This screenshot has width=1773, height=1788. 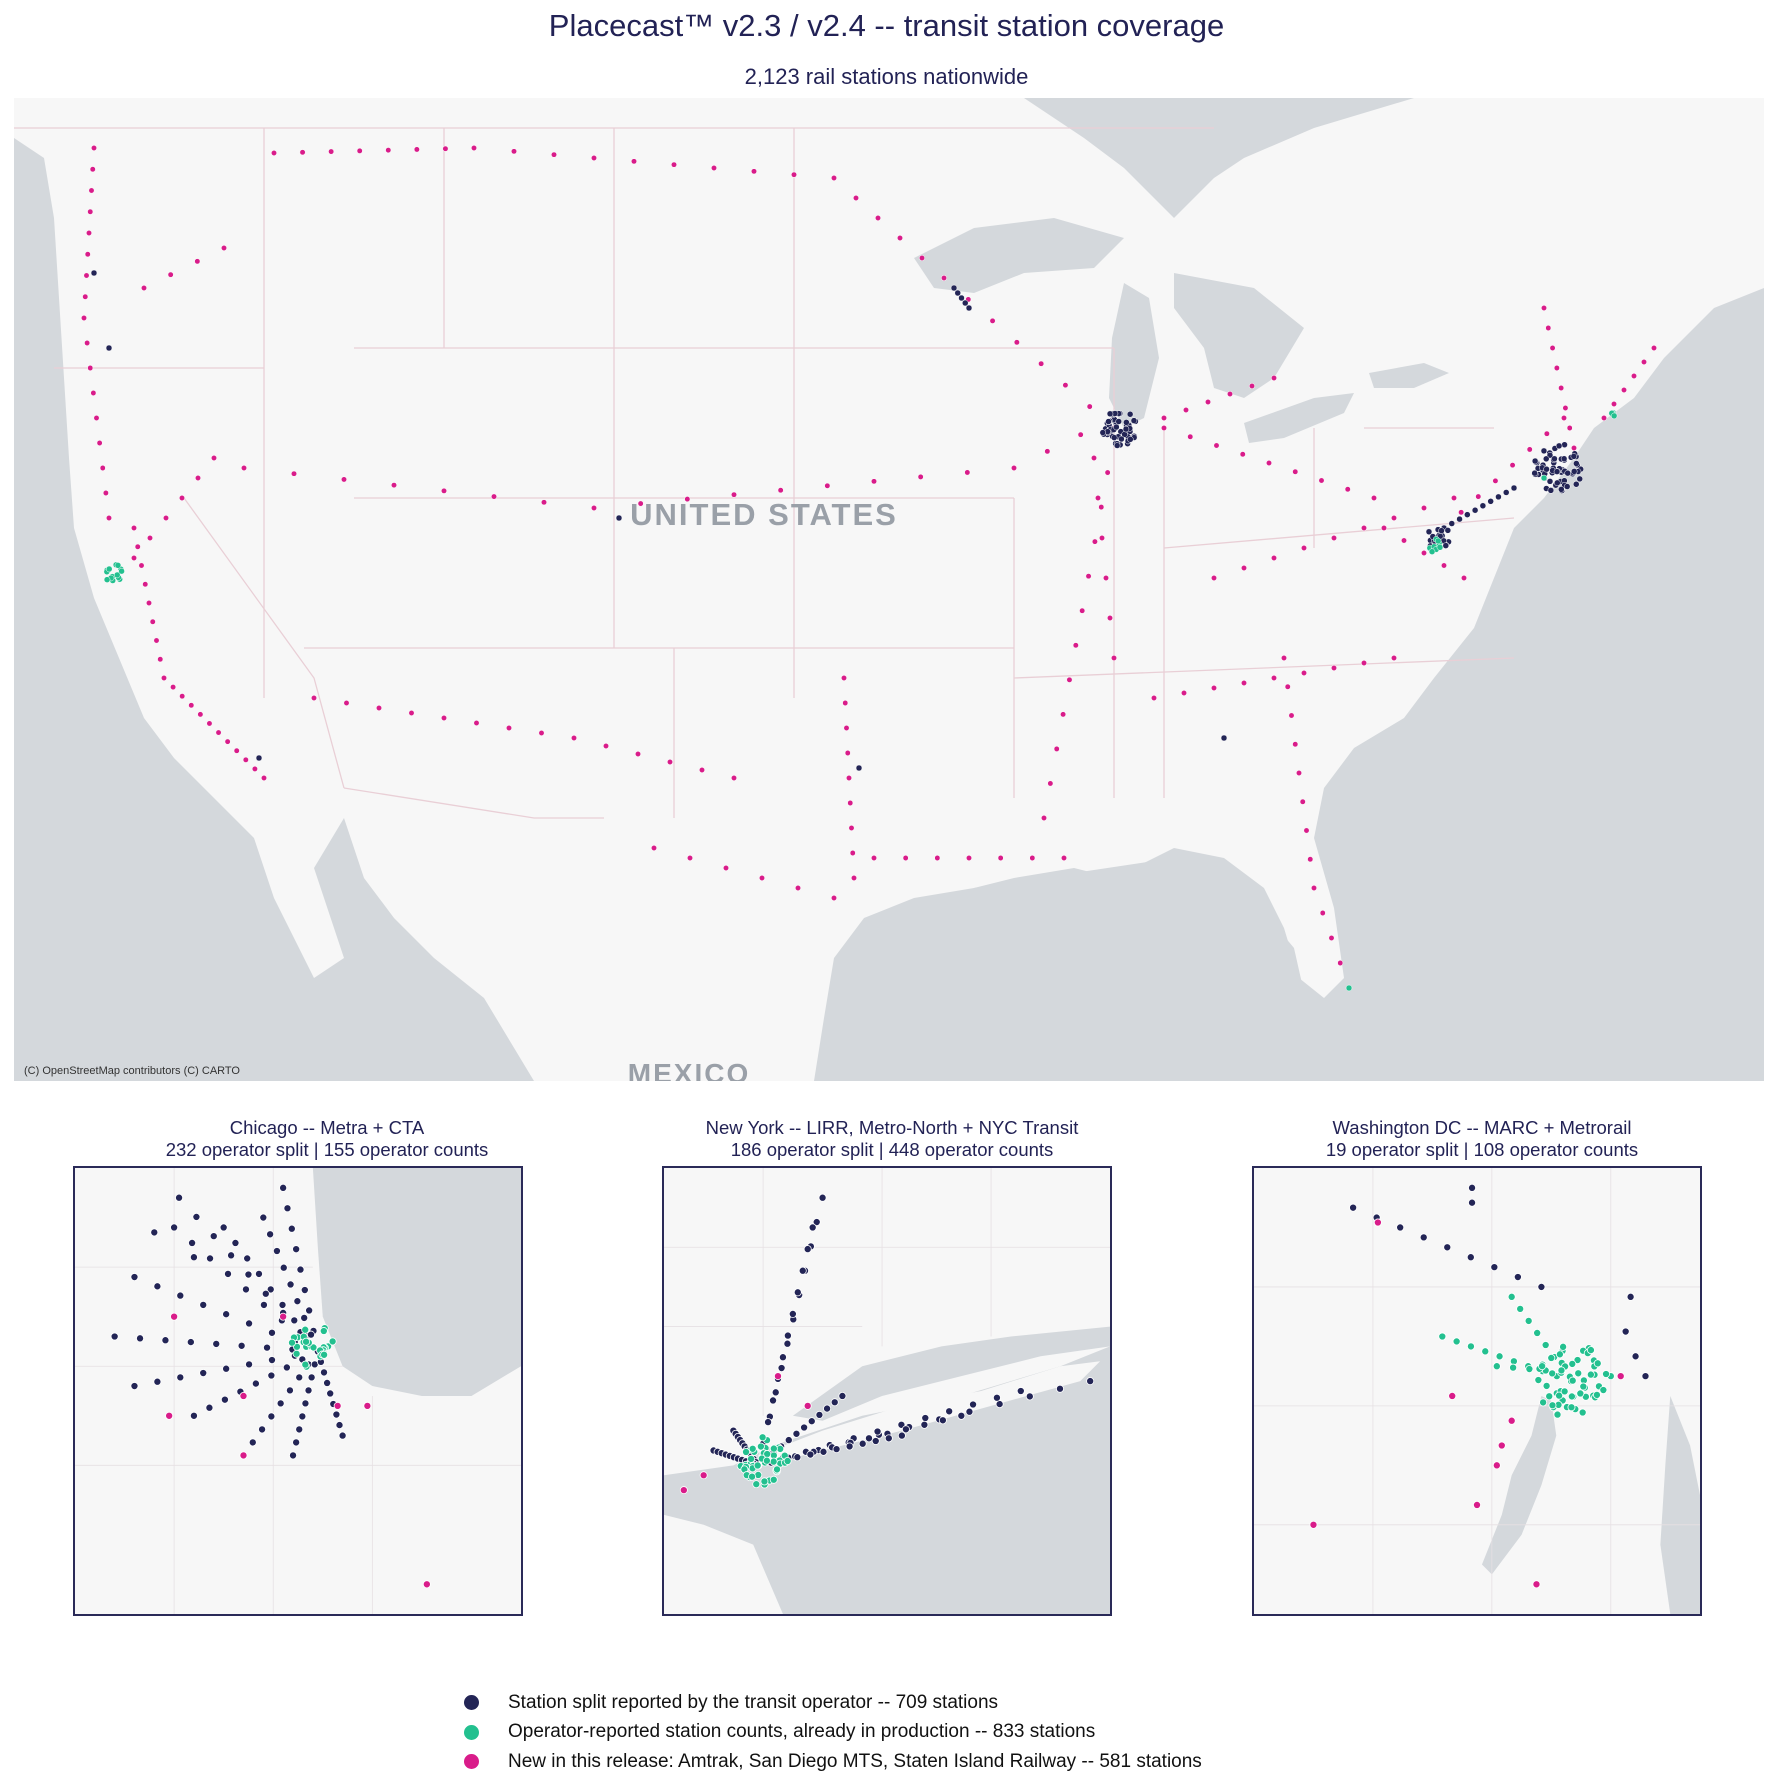 I want to click on inset-map-washington, so click(x=1477, y=1391).